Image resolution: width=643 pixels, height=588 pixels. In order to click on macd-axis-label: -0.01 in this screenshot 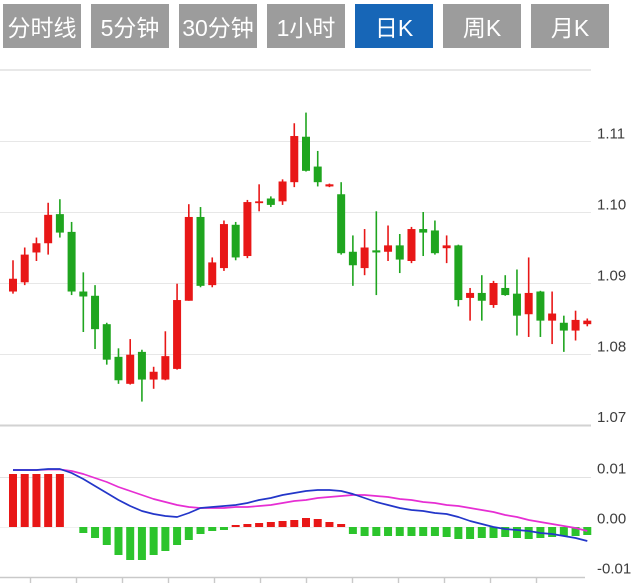, I will do `click(614, 569)`.